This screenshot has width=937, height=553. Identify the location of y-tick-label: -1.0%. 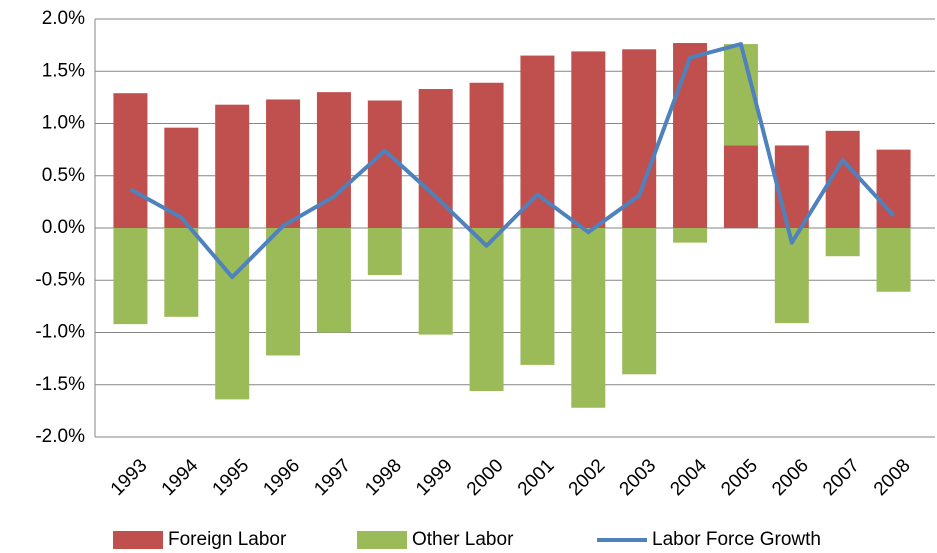
(60, 332).